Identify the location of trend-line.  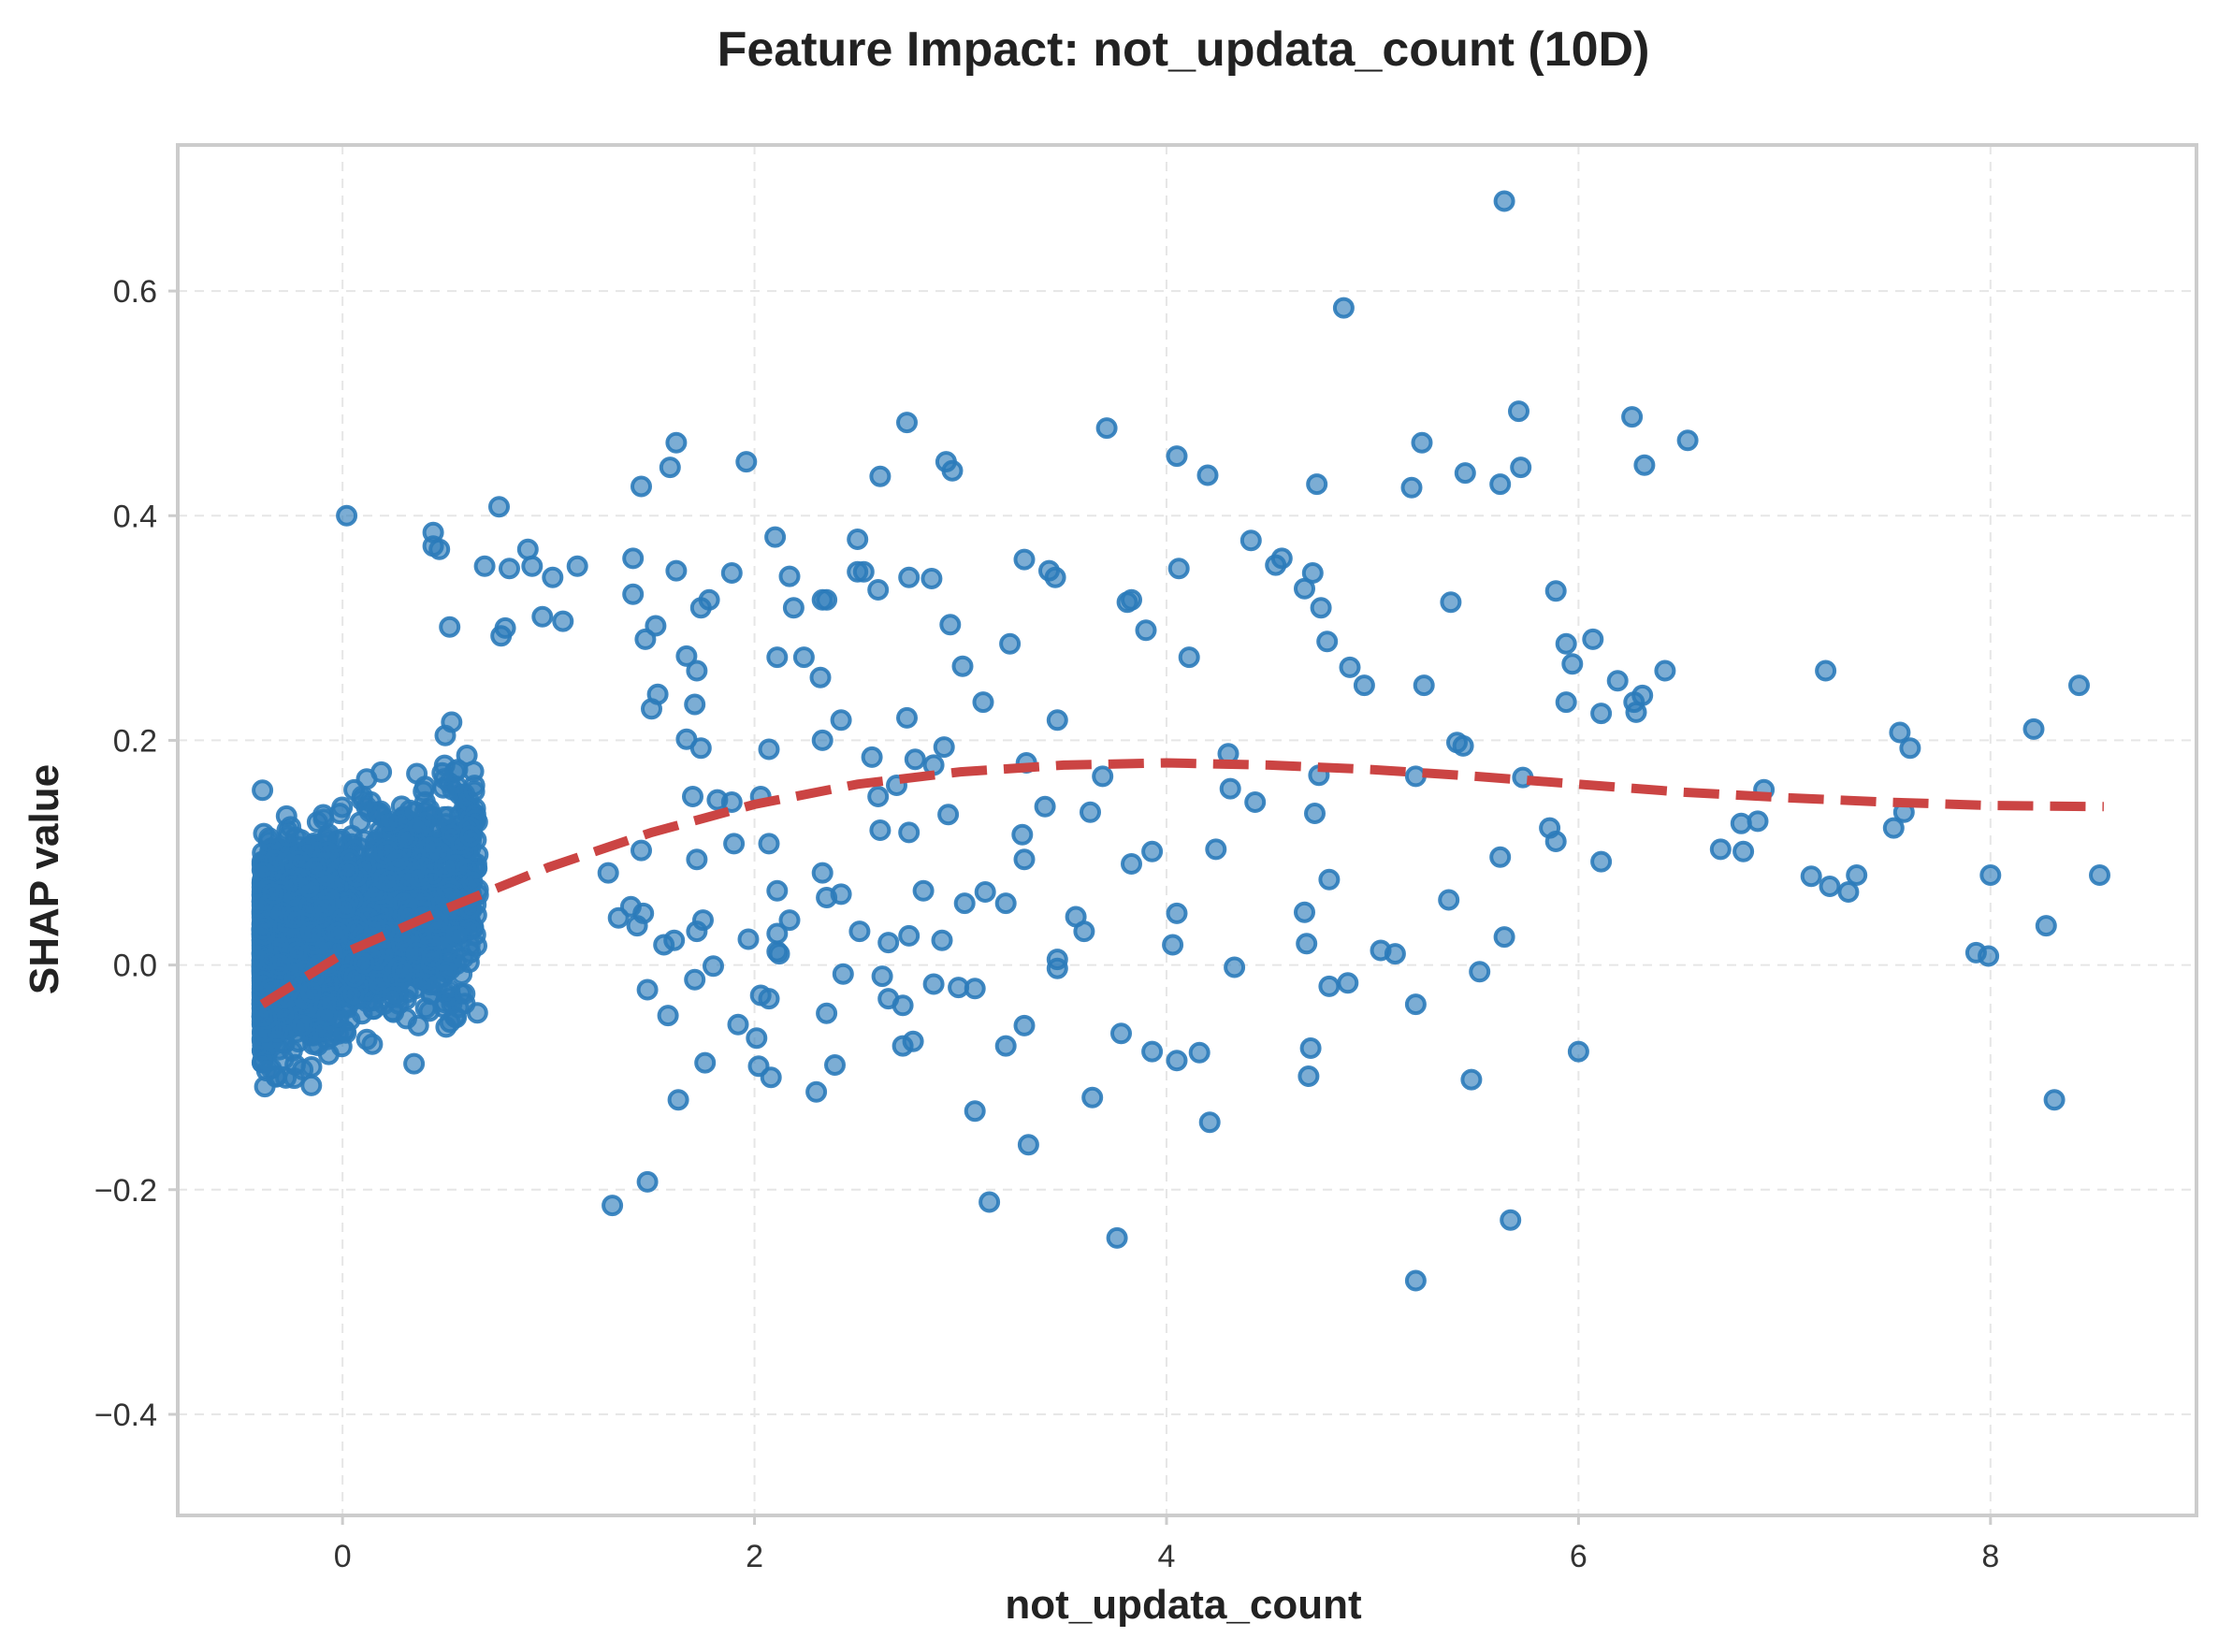
(1181, 883).